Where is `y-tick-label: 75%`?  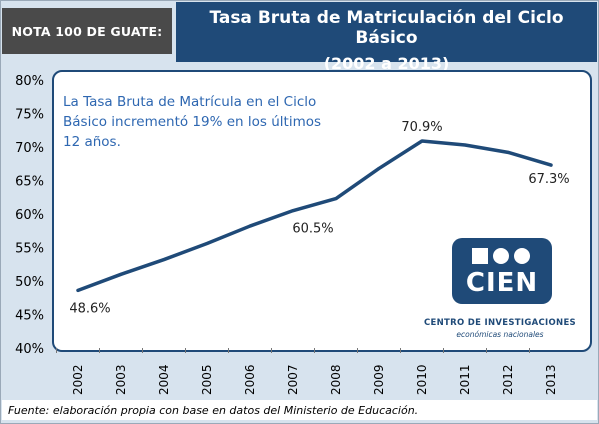
y-tick-label: 75% is located at coordinates (29, 115).